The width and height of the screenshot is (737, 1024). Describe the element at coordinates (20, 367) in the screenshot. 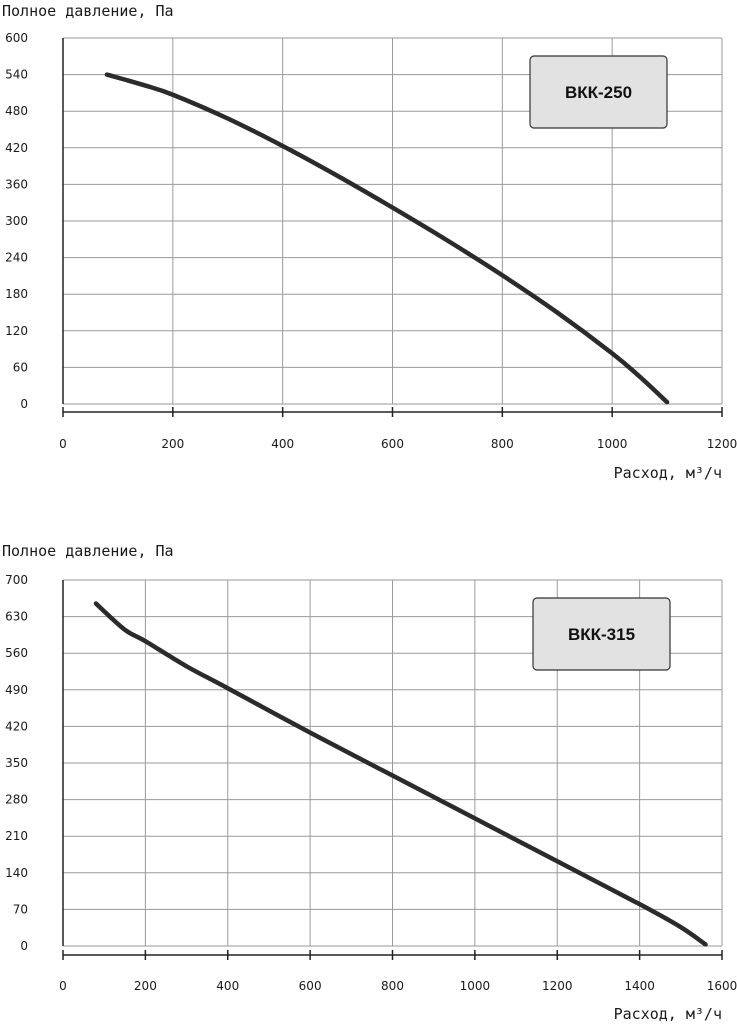

I see `y-tick-label: 60` at that location.